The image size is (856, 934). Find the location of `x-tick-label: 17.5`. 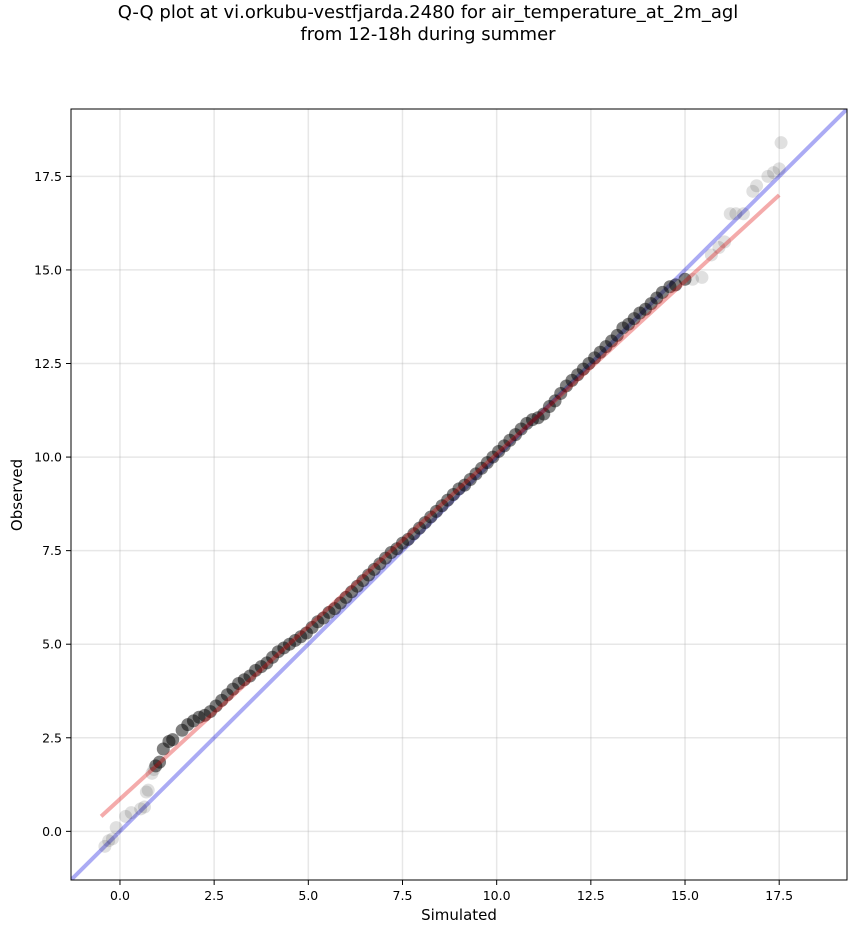

x-tick-label: 17.5 is located at coordinates (779, 895).